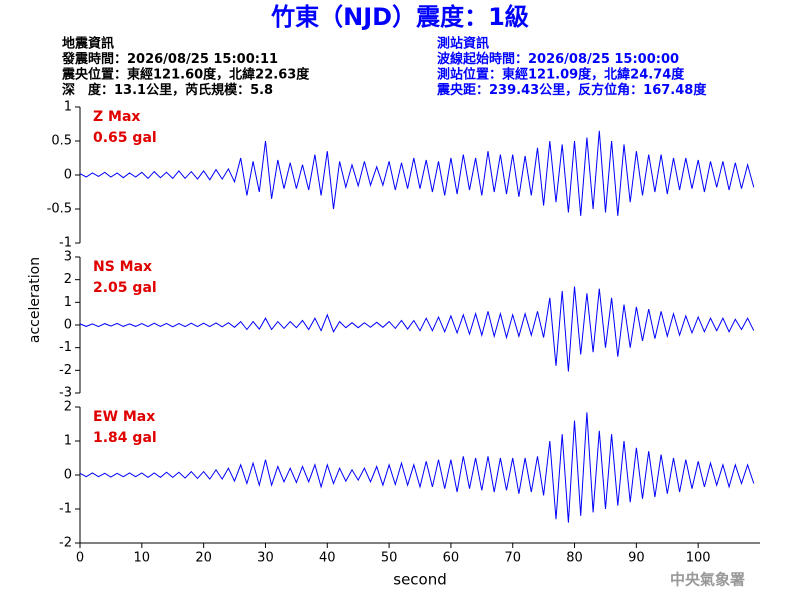 This screenshot has height=600, width=800. Describe the element at coordinates (68, 257) in the screenshot. I see `y-tick-label: 3` at that location.